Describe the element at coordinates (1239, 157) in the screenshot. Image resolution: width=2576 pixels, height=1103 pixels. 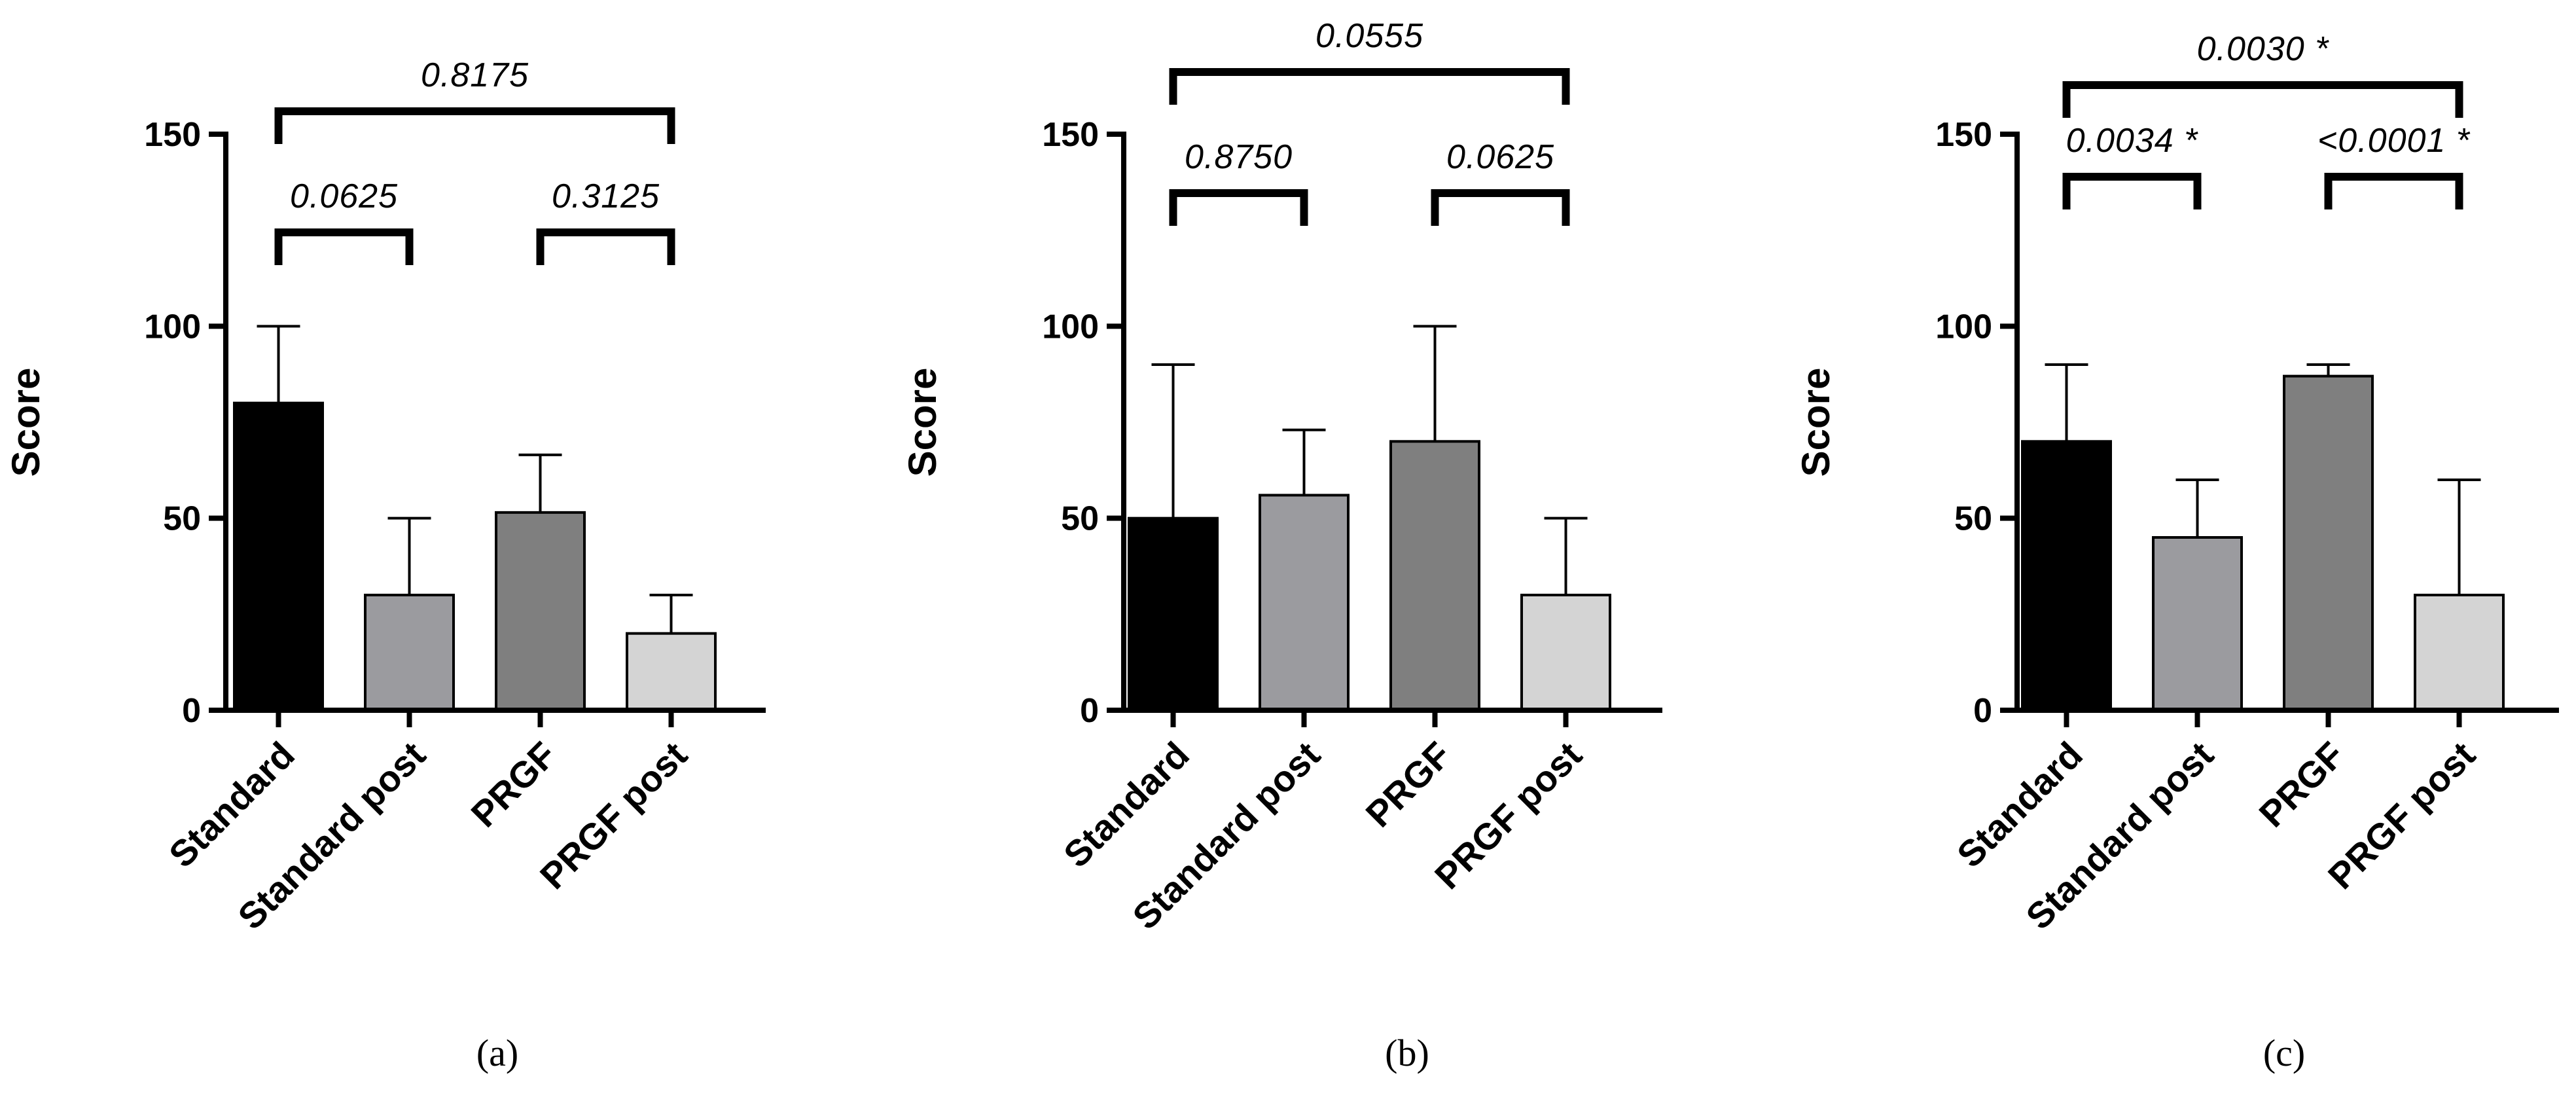
I see `p-value-label: 0.8750` at that location.